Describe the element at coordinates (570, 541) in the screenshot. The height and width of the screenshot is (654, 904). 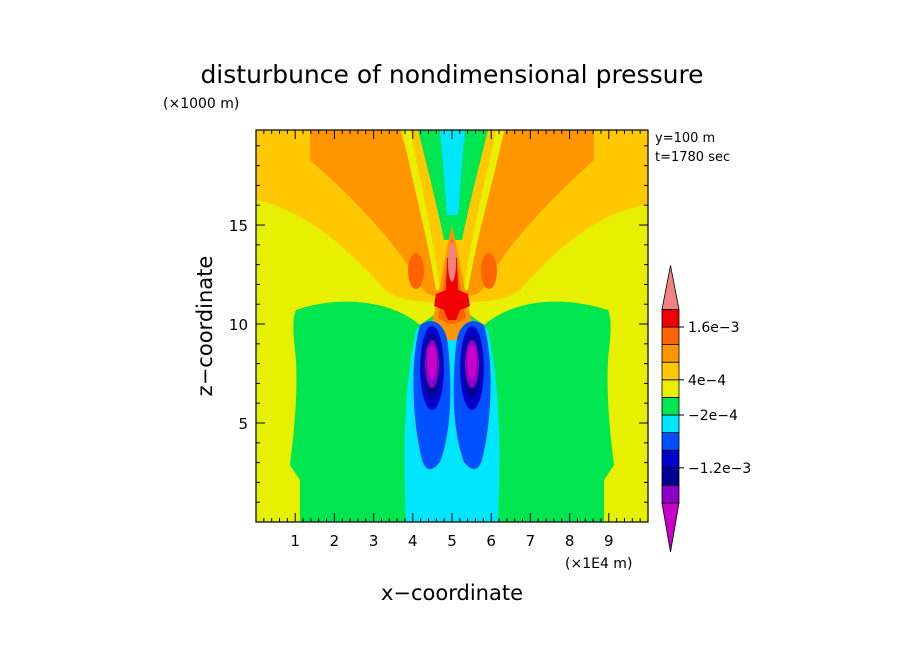
I see `x-tick-label: 8` at that location.